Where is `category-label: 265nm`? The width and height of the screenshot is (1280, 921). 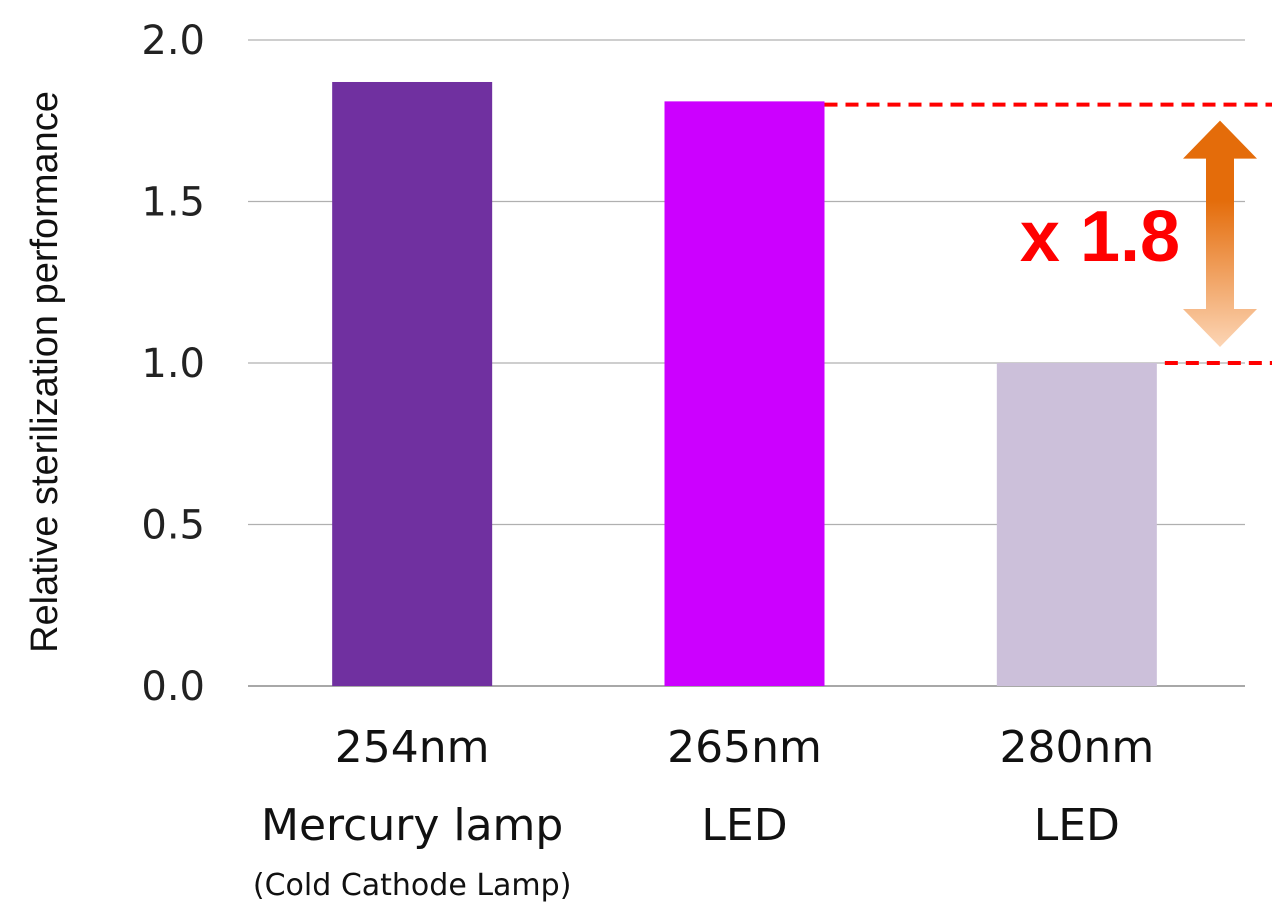
category-label: 265nm is located at coordinates (744, 747).